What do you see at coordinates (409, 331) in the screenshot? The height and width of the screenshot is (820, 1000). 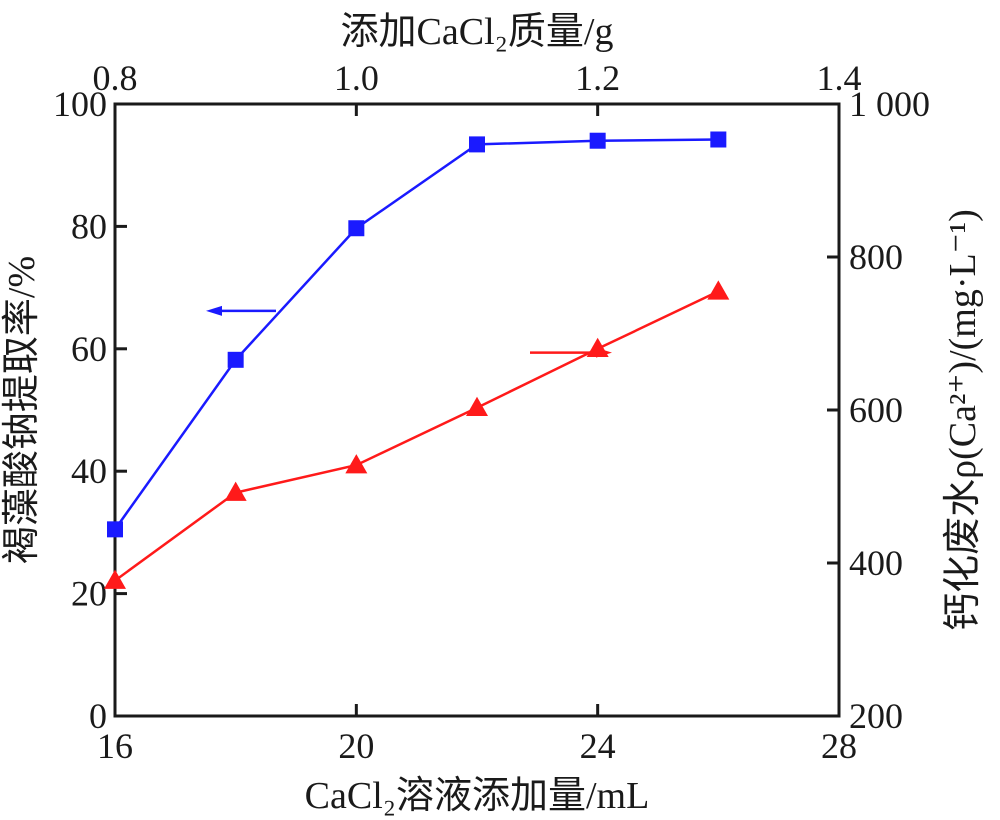 I see `annotations` at bounding box center [409, 331].